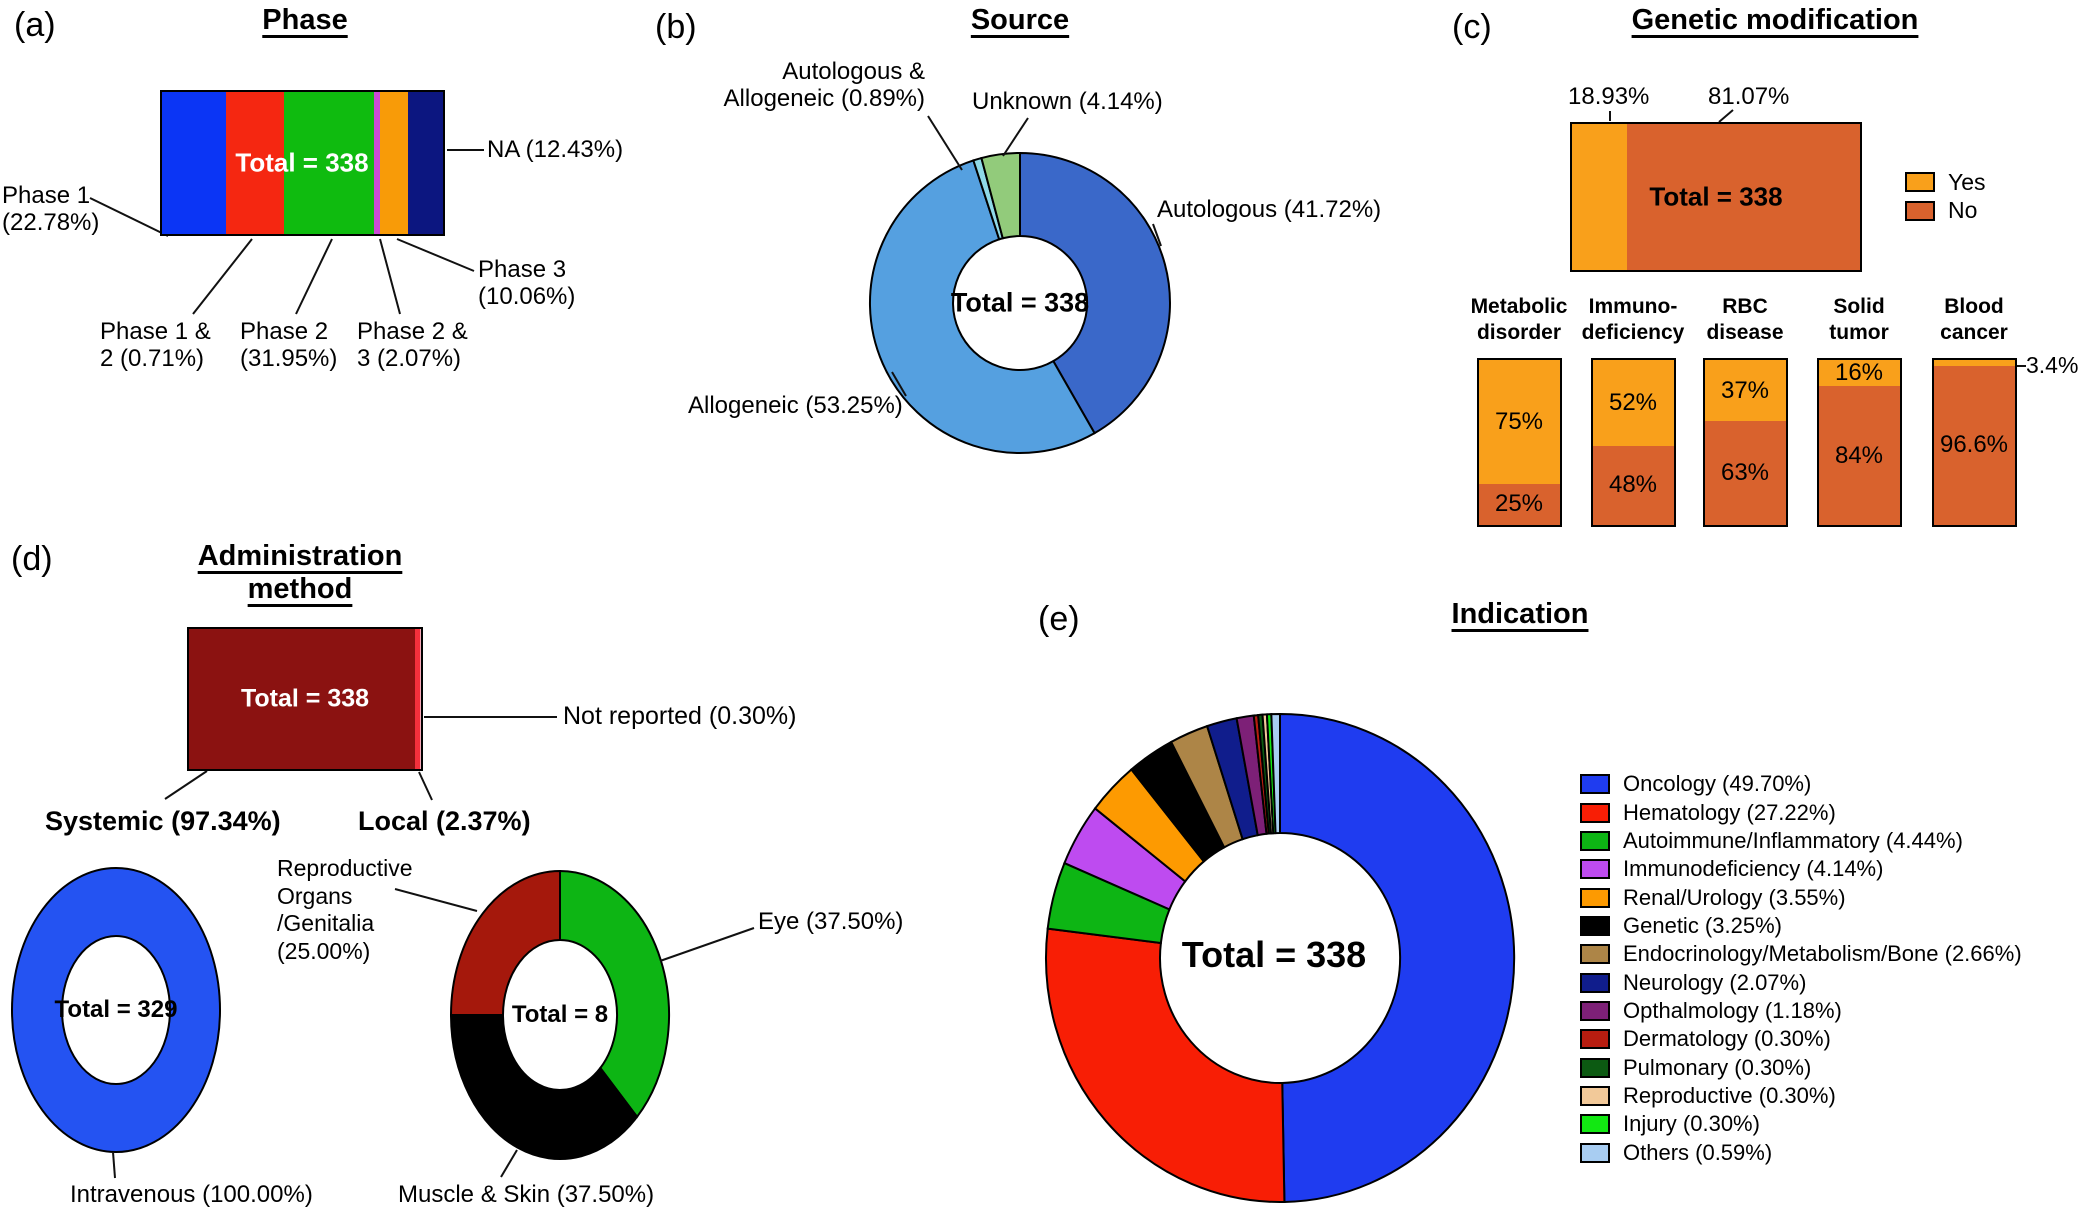 This screenshot has height=1209, width=2079. I want to click on administration-label-systemic: Systemic (97.34%), so click(163, 821).